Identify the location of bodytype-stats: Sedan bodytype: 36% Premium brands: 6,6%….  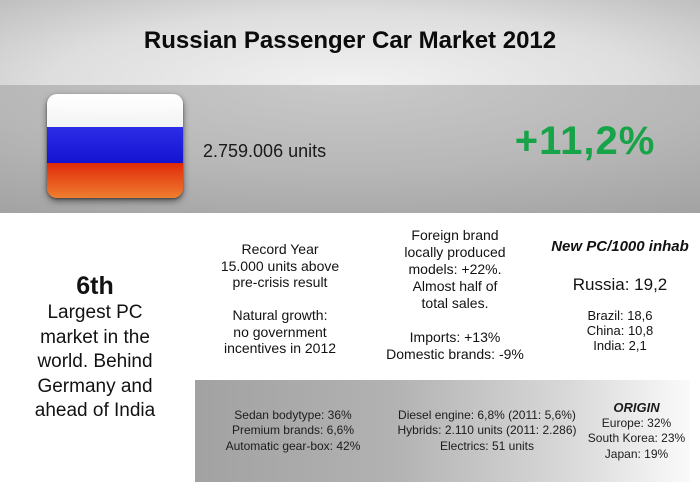
(293, 430).